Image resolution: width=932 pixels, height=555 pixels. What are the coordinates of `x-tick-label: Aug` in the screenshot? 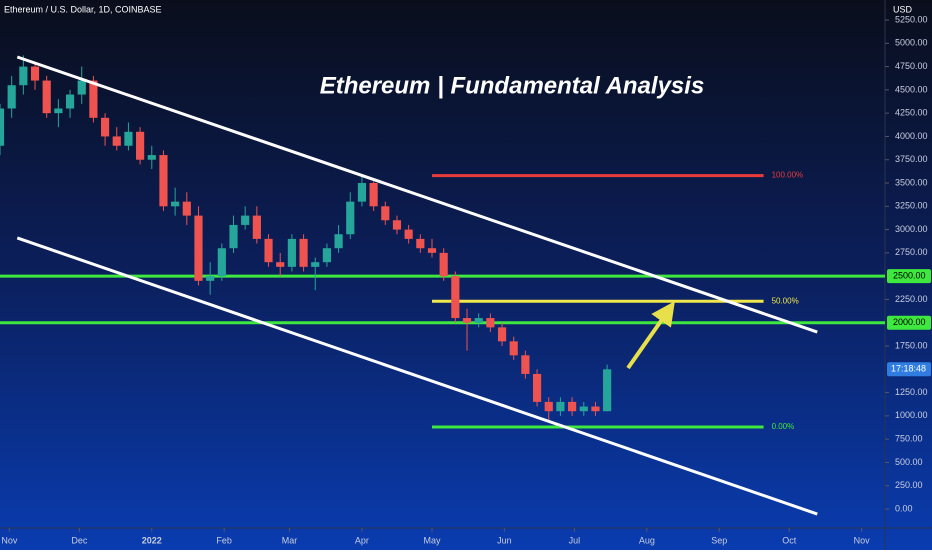 It's located at (647, 540).